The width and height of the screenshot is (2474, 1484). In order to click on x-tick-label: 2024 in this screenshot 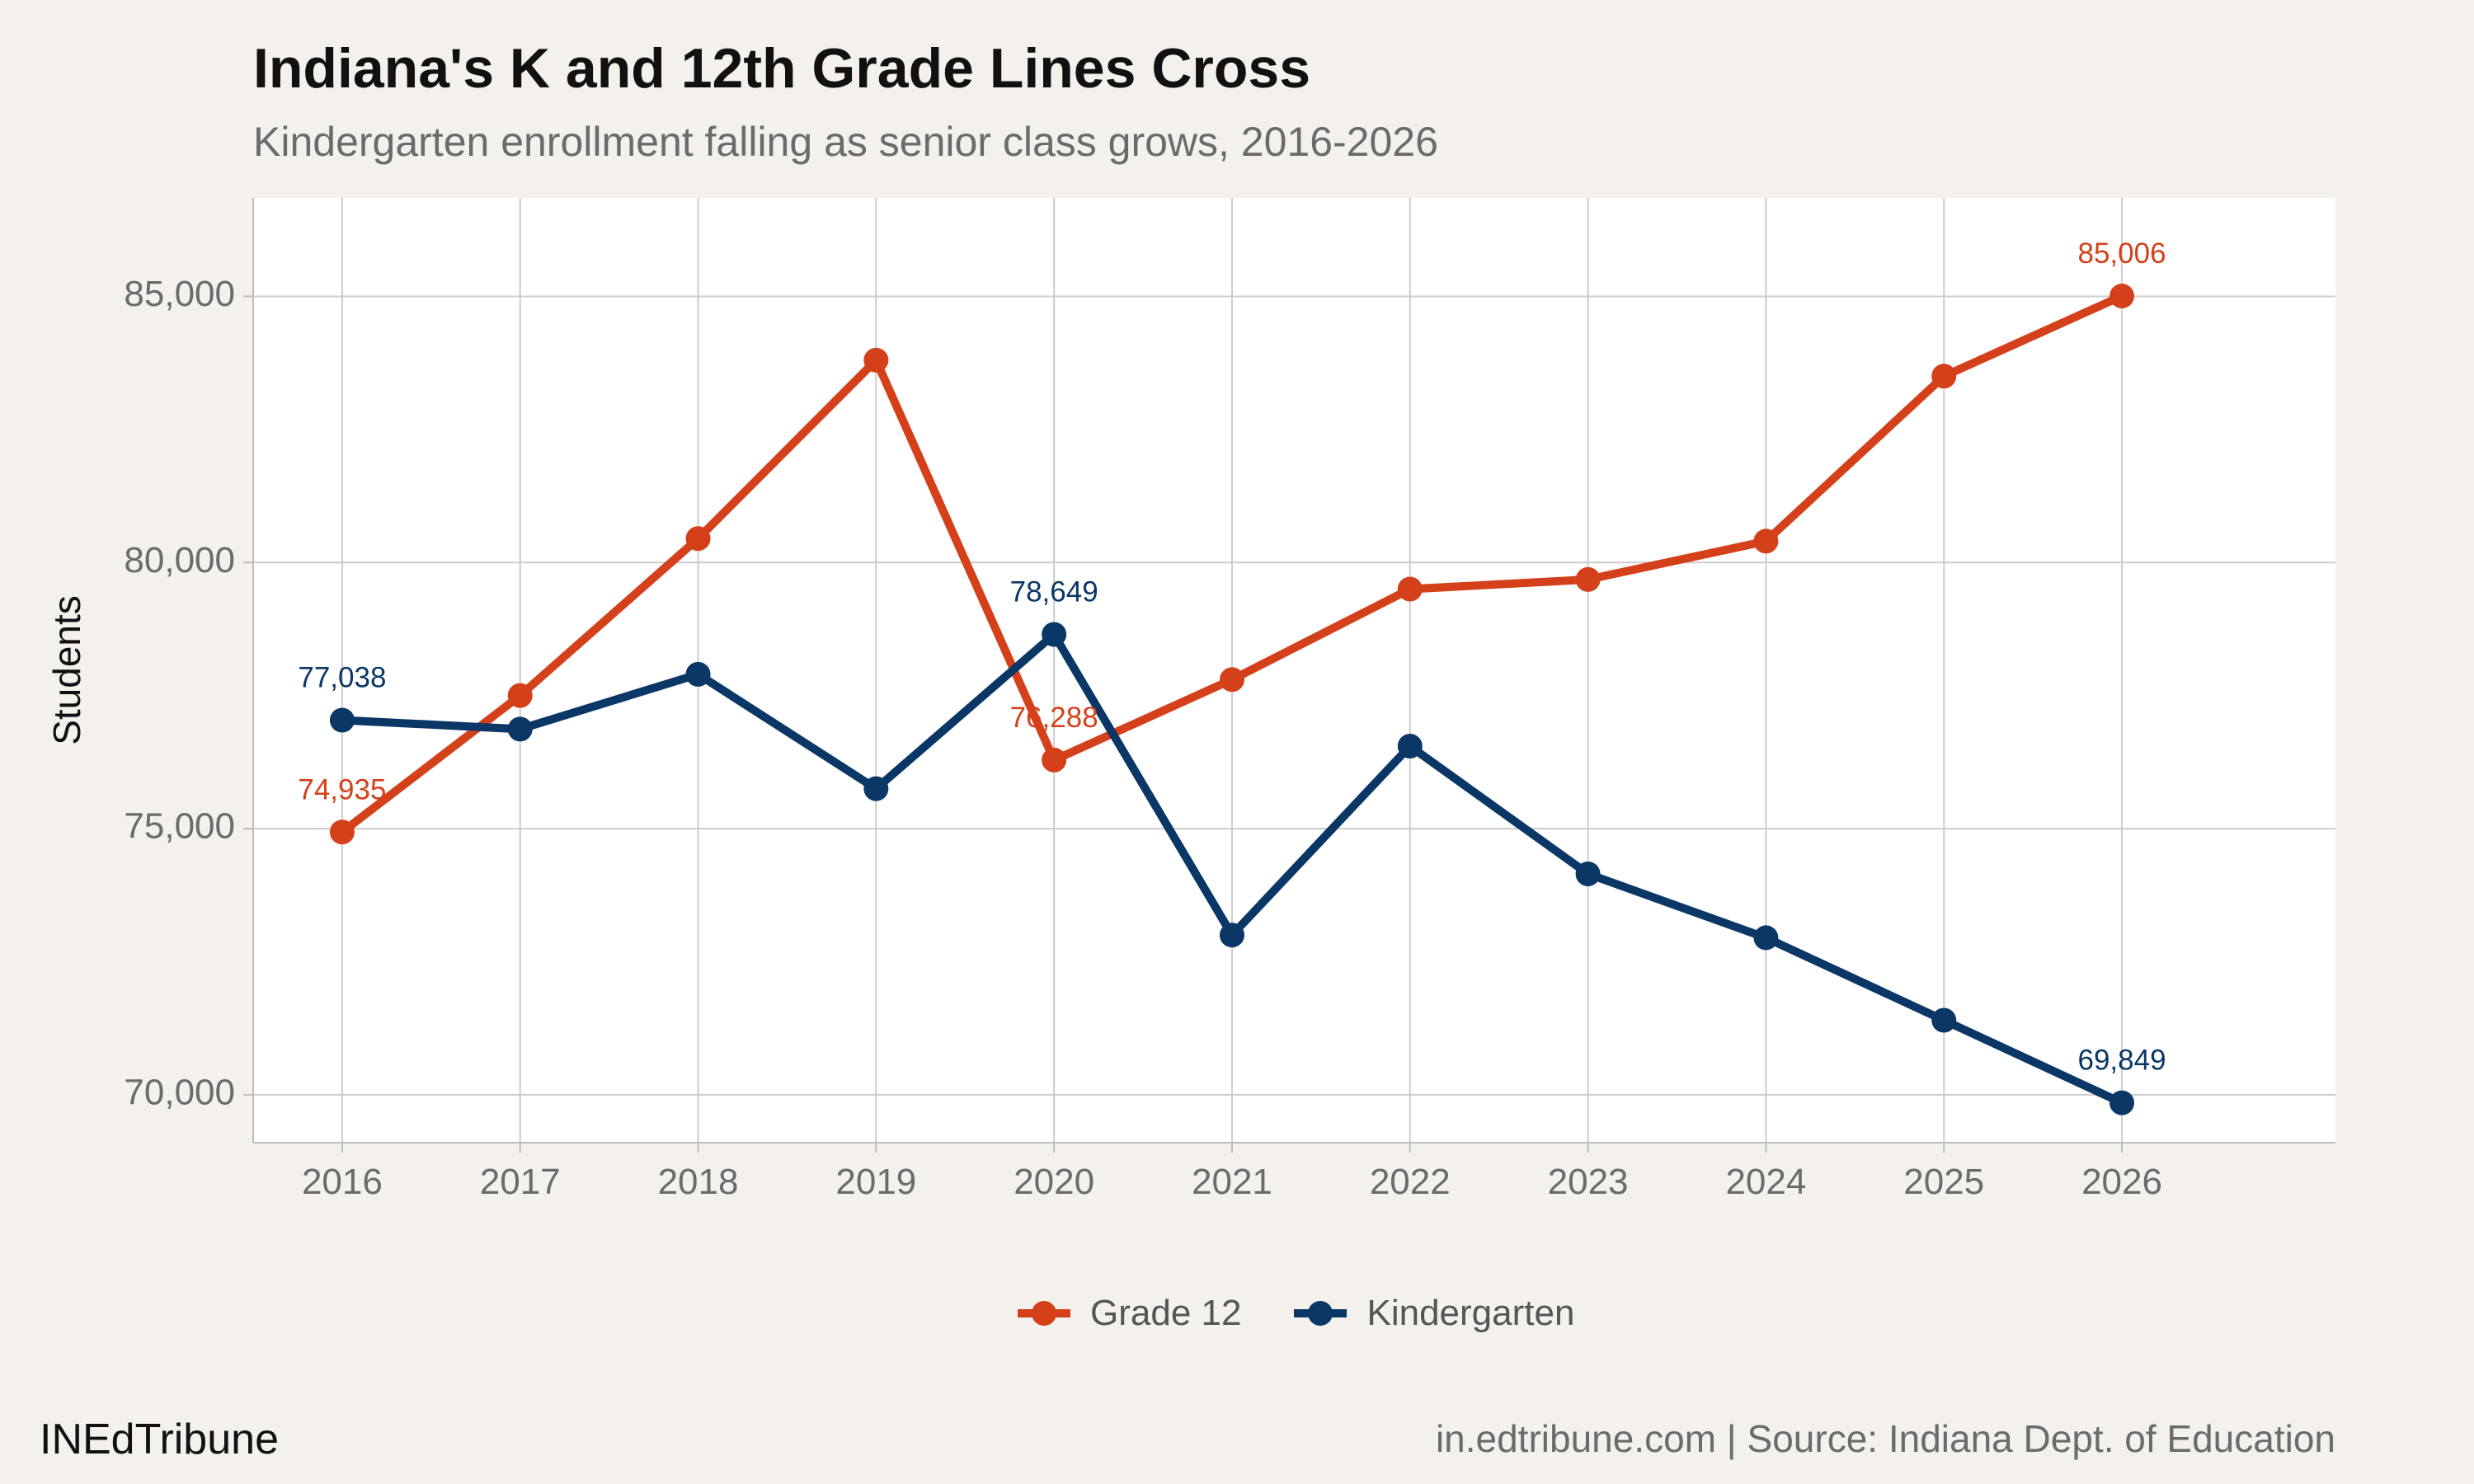, I will do `click(1765, 1182)`.